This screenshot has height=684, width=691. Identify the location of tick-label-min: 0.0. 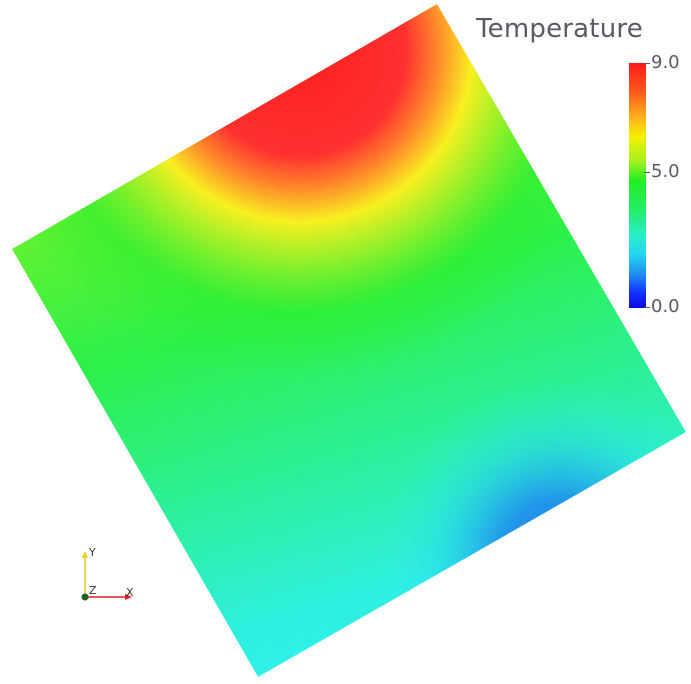
(665, 306).